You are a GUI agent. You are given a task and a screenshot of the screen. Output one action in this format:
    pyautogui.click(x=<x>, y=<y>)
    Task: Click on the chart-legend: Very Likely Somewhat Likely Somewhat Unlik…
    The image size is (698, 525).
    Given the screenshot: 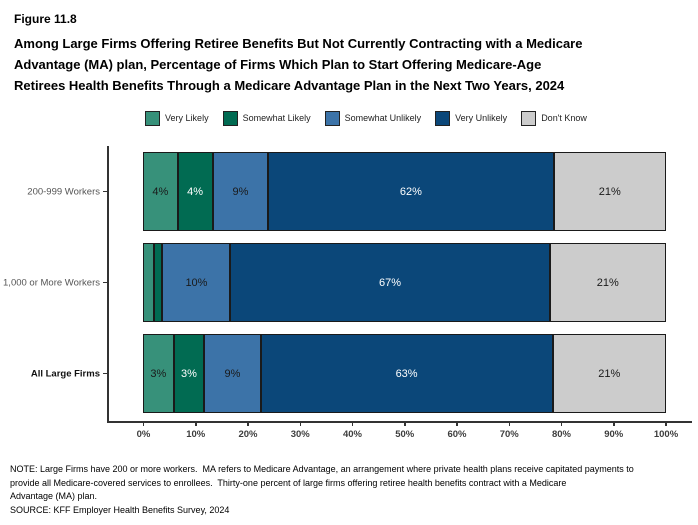 What is the action you would take?
    pyautogui.click(x=349, y=118)
    